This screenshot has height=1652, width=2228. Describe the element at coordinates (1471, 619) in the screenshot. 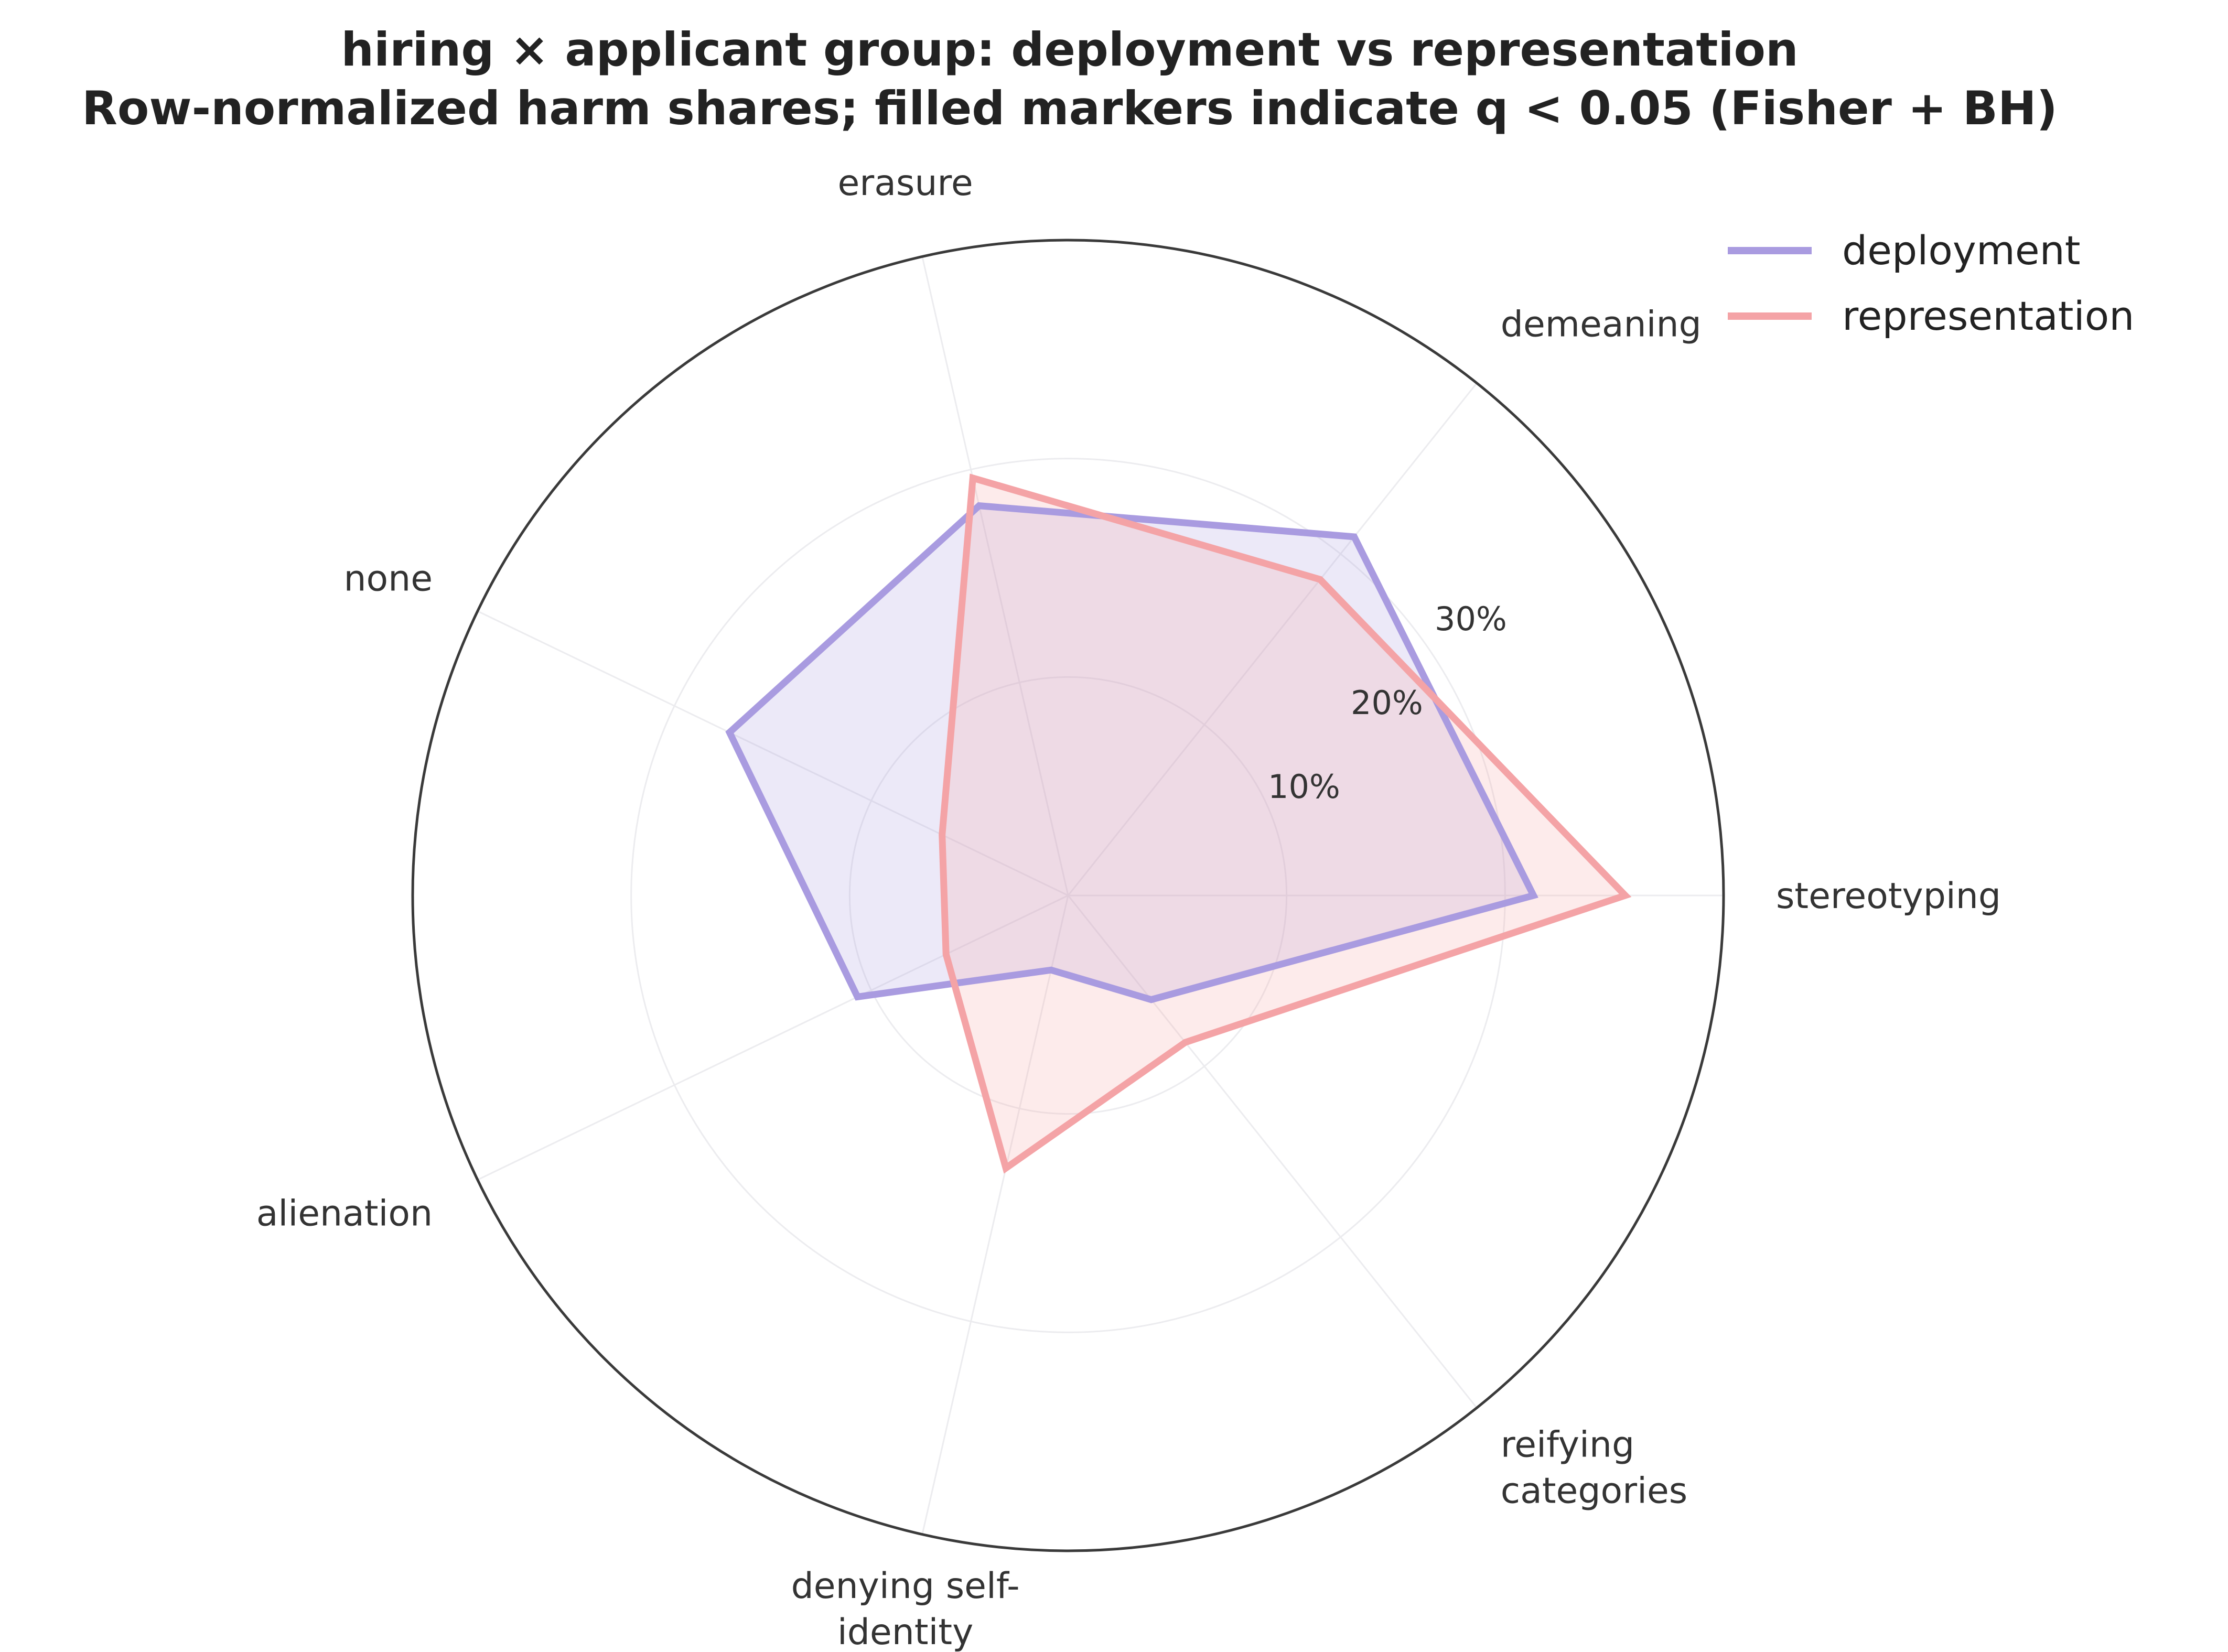

I see `radial-tick-label-2: 30%` at that location.